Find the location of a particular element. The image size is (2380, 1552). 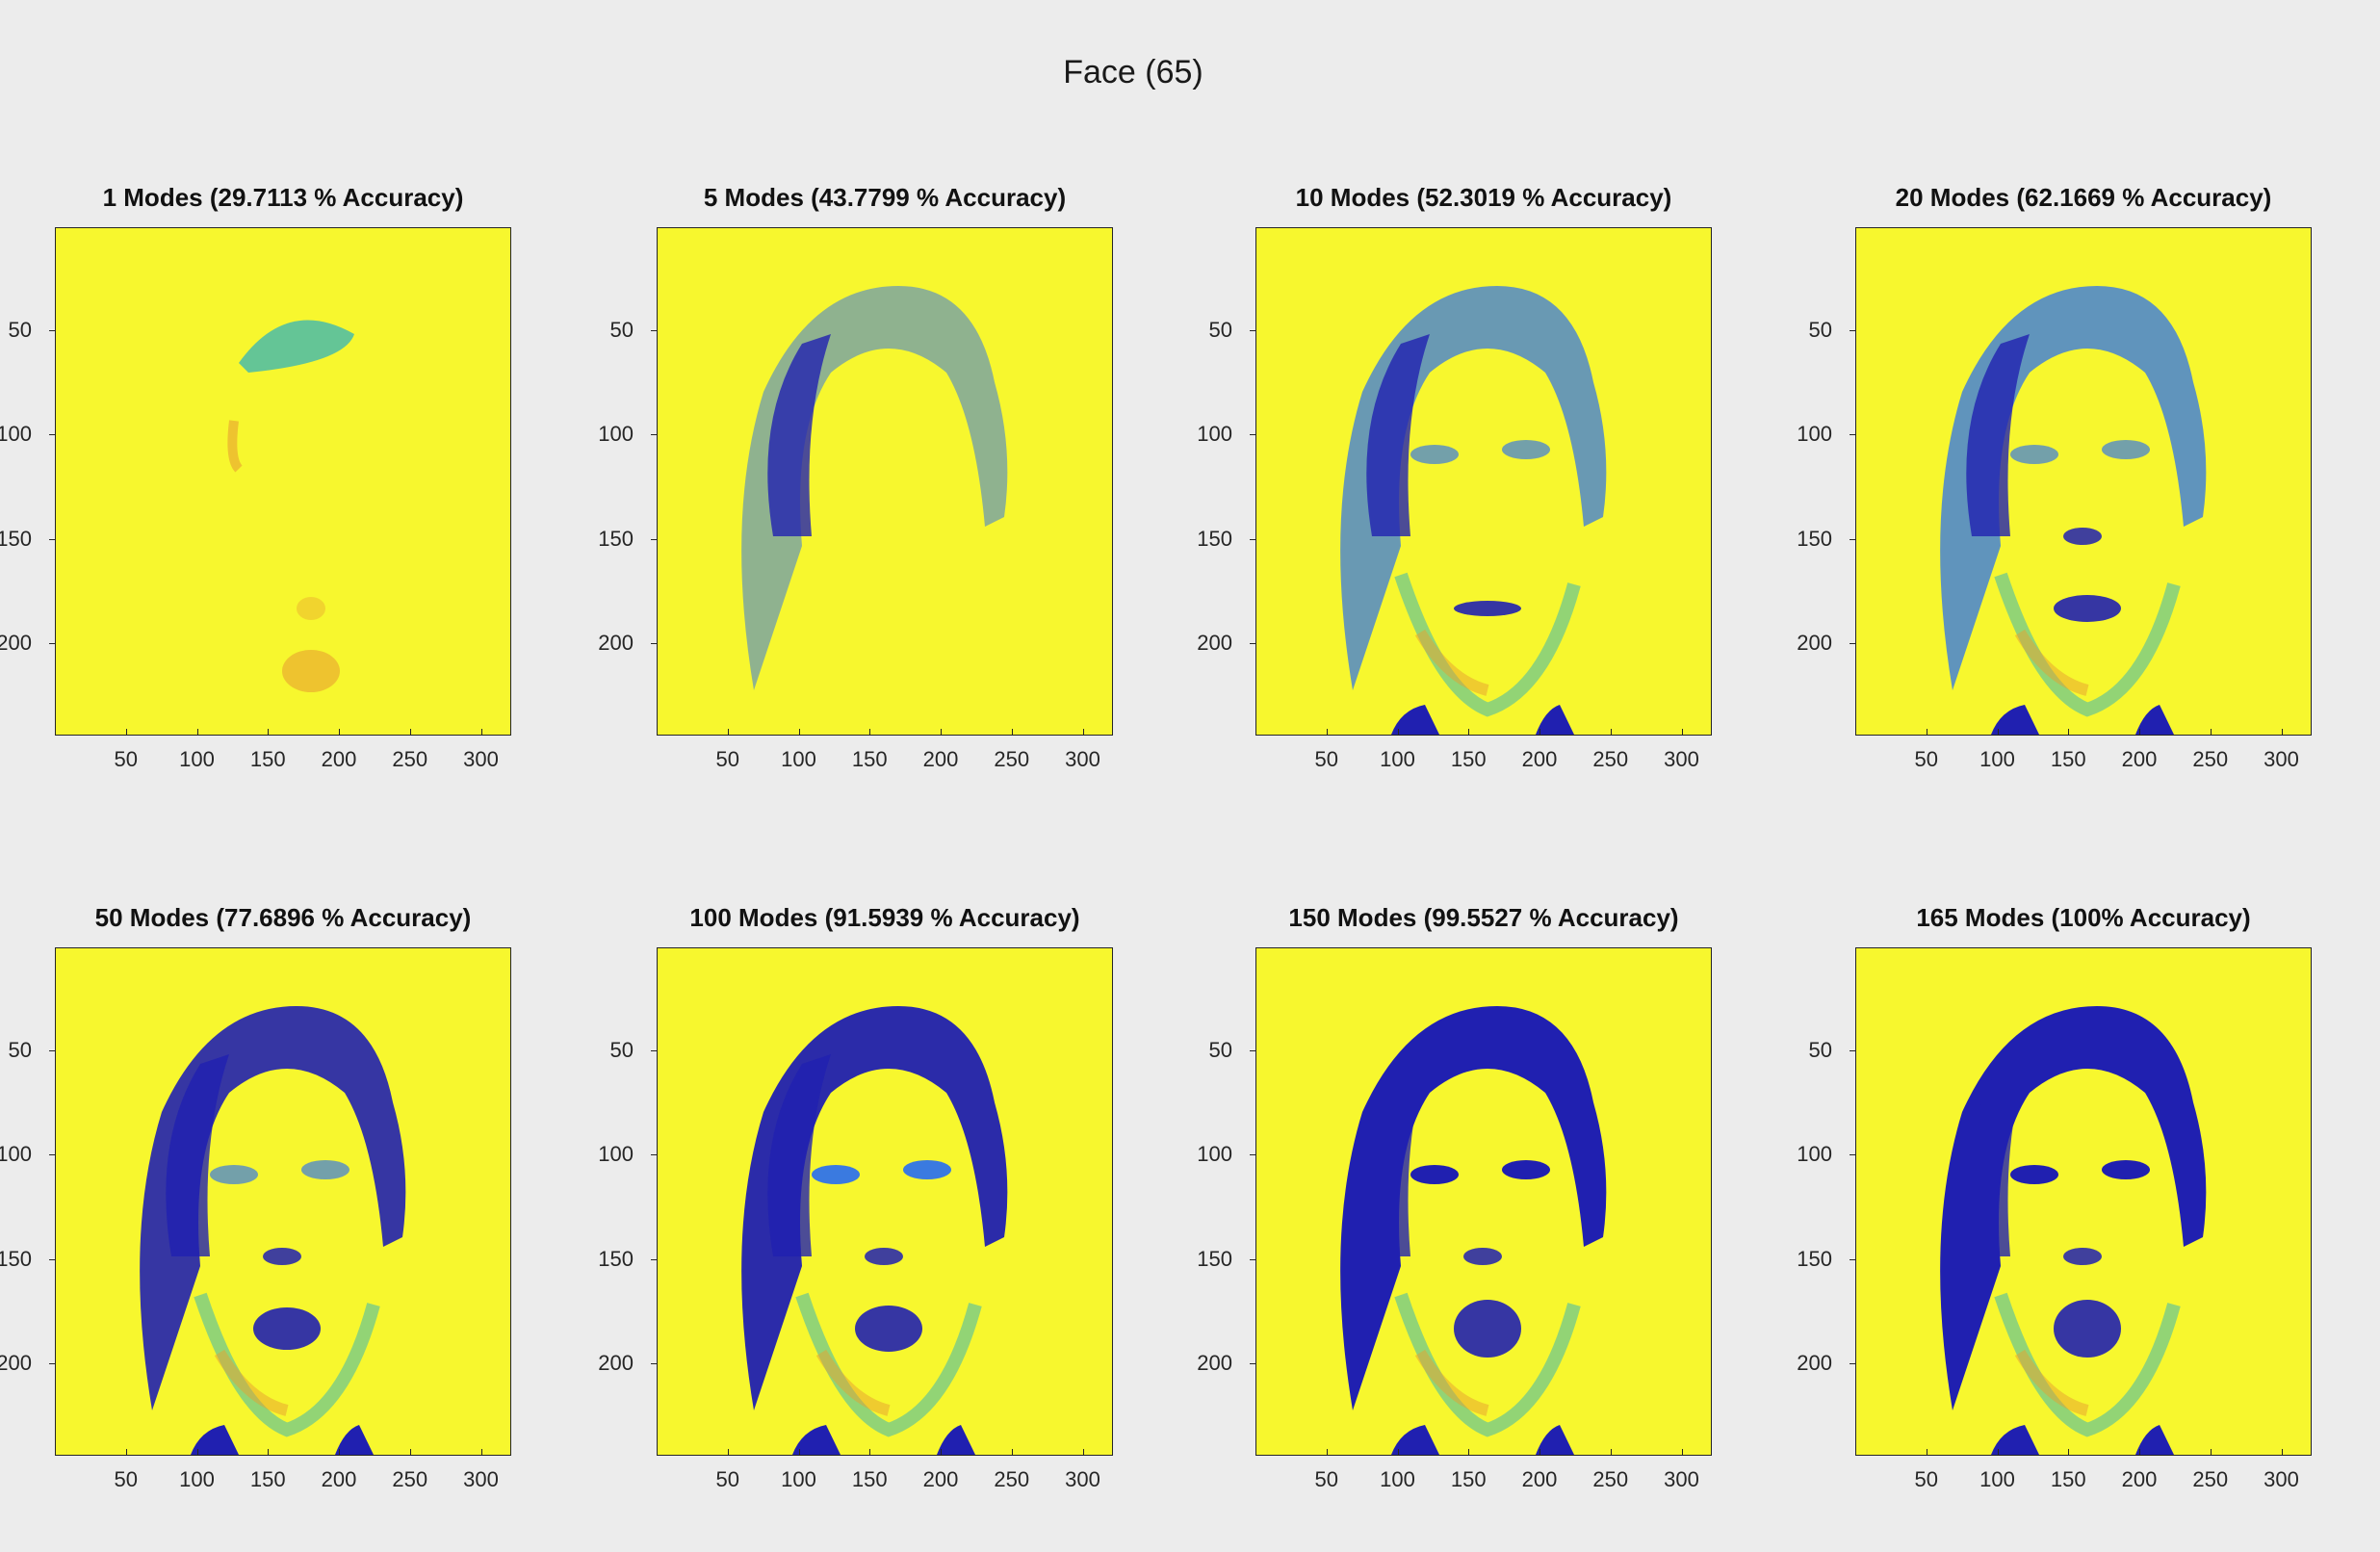

subplot-title: 50 Modes (77.6896 % Accuracy) is located at coordinates (283, 917).